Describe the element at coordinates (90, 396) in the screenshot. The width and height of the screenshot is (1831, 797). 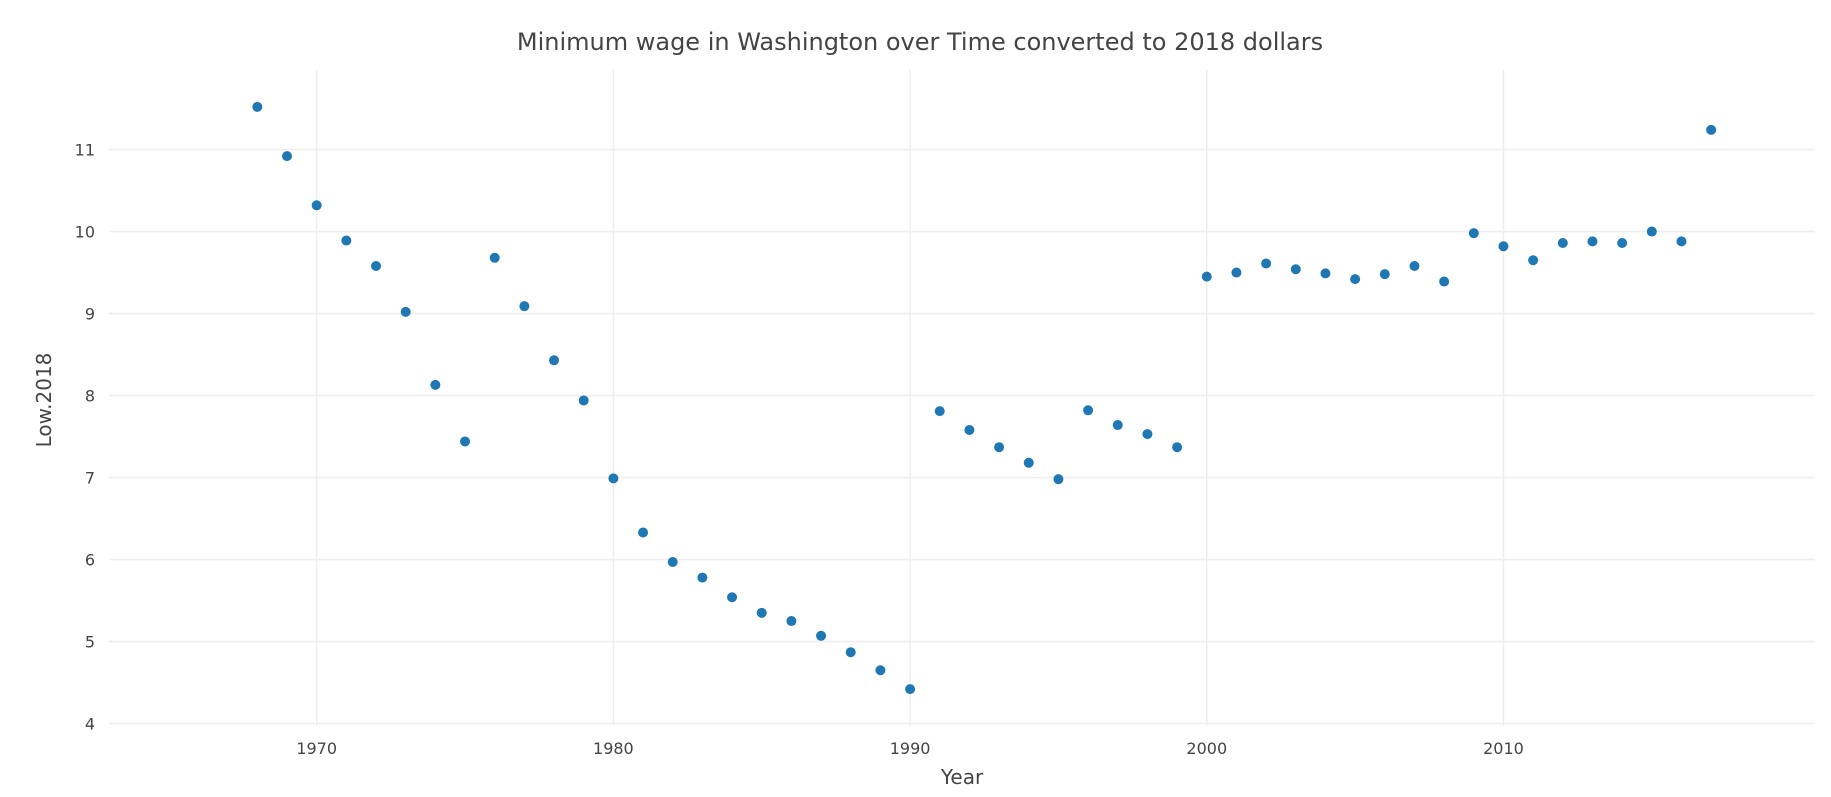
I see `y-tick-label: 8` at that location.